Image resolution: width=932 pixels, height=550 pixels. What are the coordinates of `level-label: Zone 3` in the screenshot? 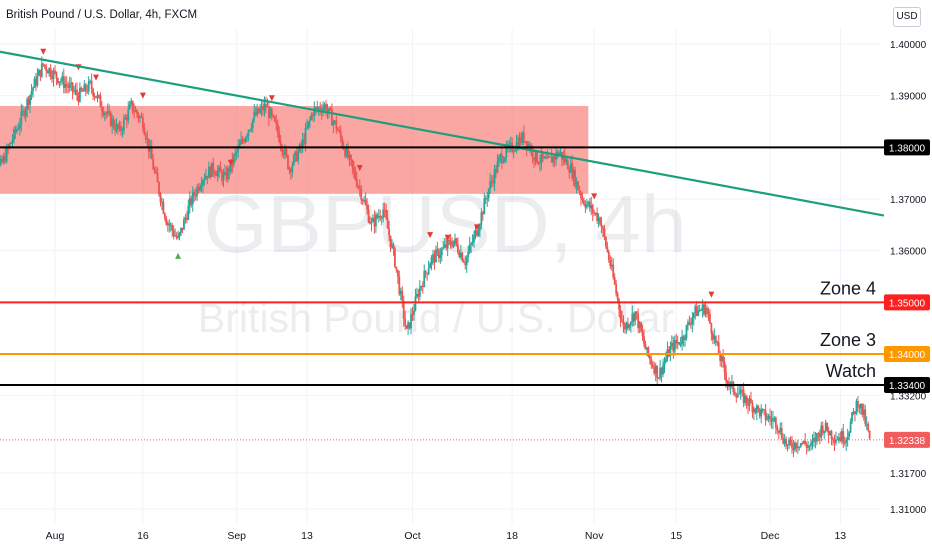 It's located at (848, 340).